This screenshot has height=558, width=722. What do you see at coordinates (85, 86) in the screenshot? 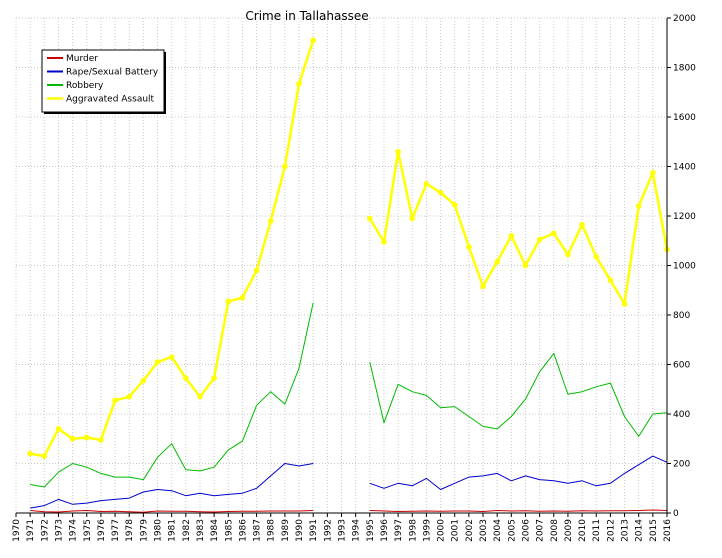
I see `legend-label: Robbery` at bounding box center [85, 86].